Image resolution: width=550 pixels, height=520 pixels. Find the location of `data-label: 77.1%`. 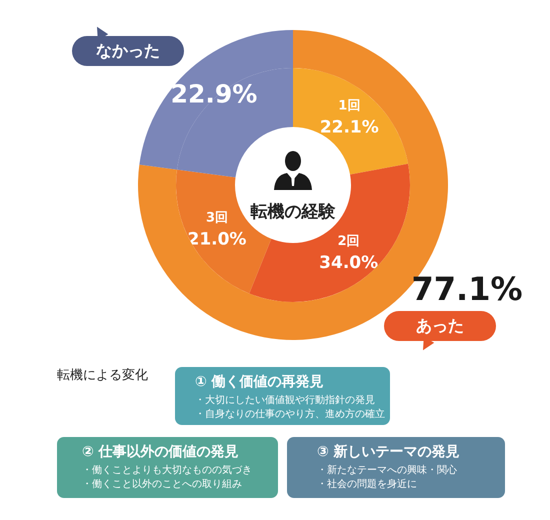

data-label: 77.1% is located at coordinates (467, 289).